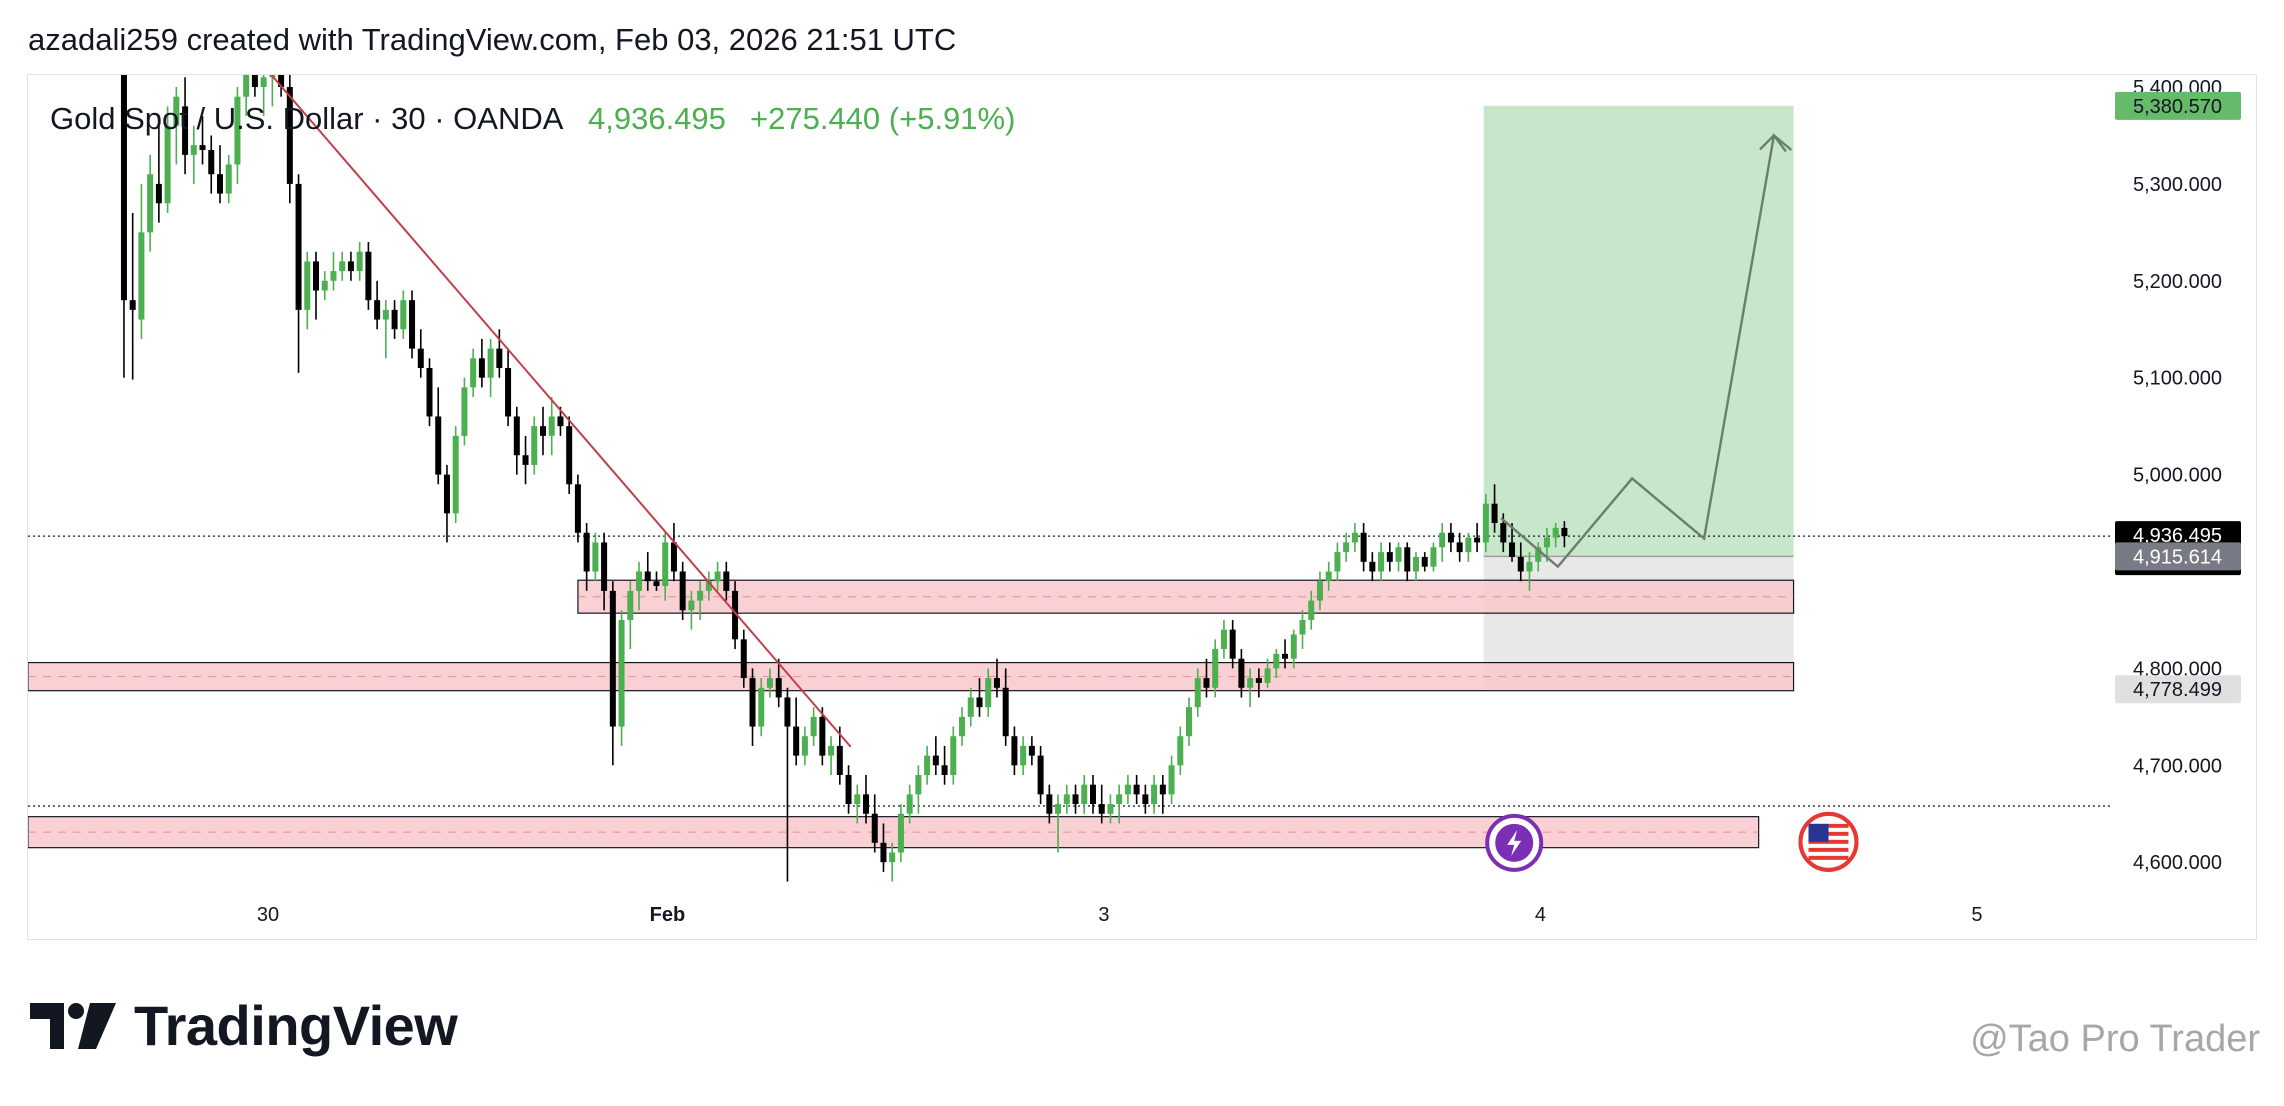 Image resolution: width=2284 pixels, height=1106 pixels. What do you see at coordinates (2177, 476) in the screenshot?
I see `y-tick-label: 5,000.000` at bounding box center [2177, 476].